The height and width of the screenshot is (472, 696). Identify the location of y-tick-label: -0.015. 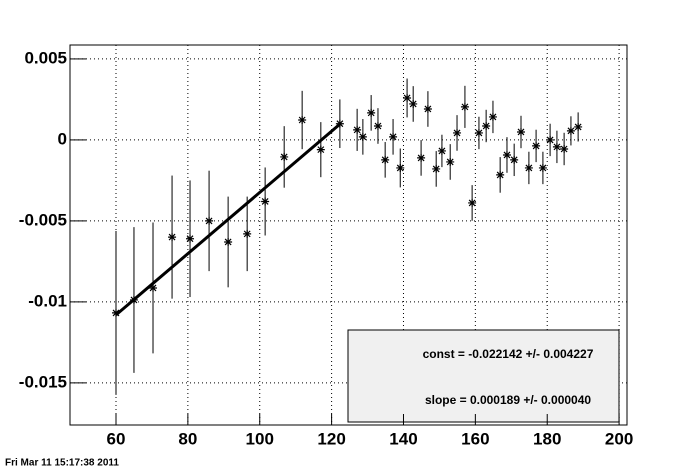
(43, 381).